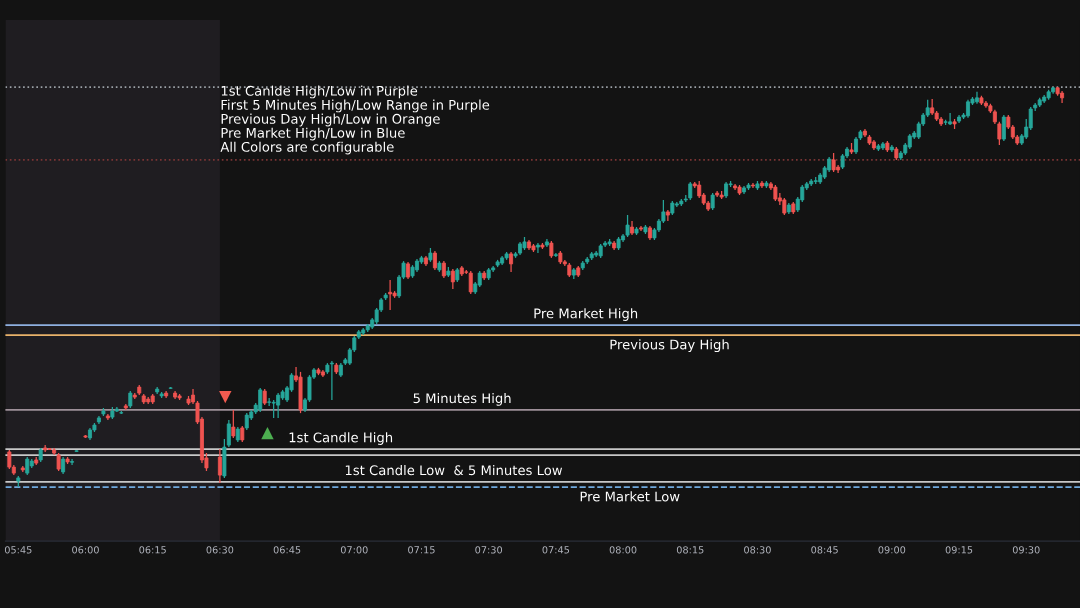 The width and height of the screenshot is (1080, 608). What do you see at coordinates (341, 438) in the screenshot?
I see `ref-line-label: 1st Candle High` at bounding box center [341, 438].